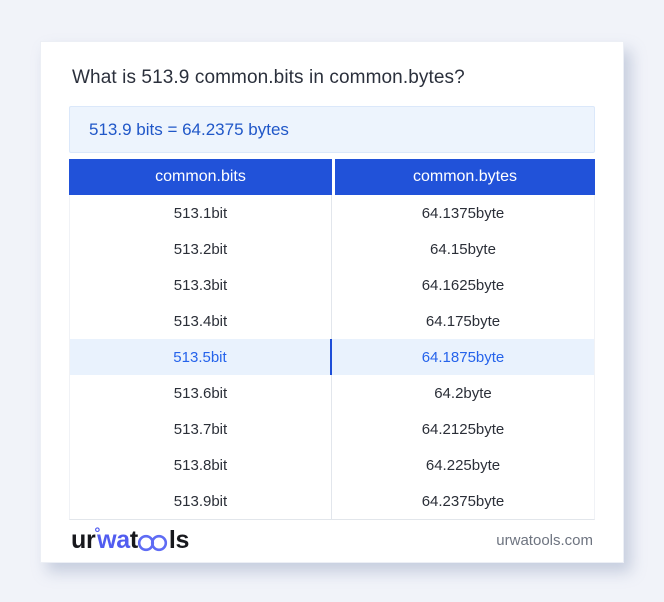  Describe the element at coordinates (463, 357) in the screenshot. I see `bytes-cell: 64.1875byte` at that location.